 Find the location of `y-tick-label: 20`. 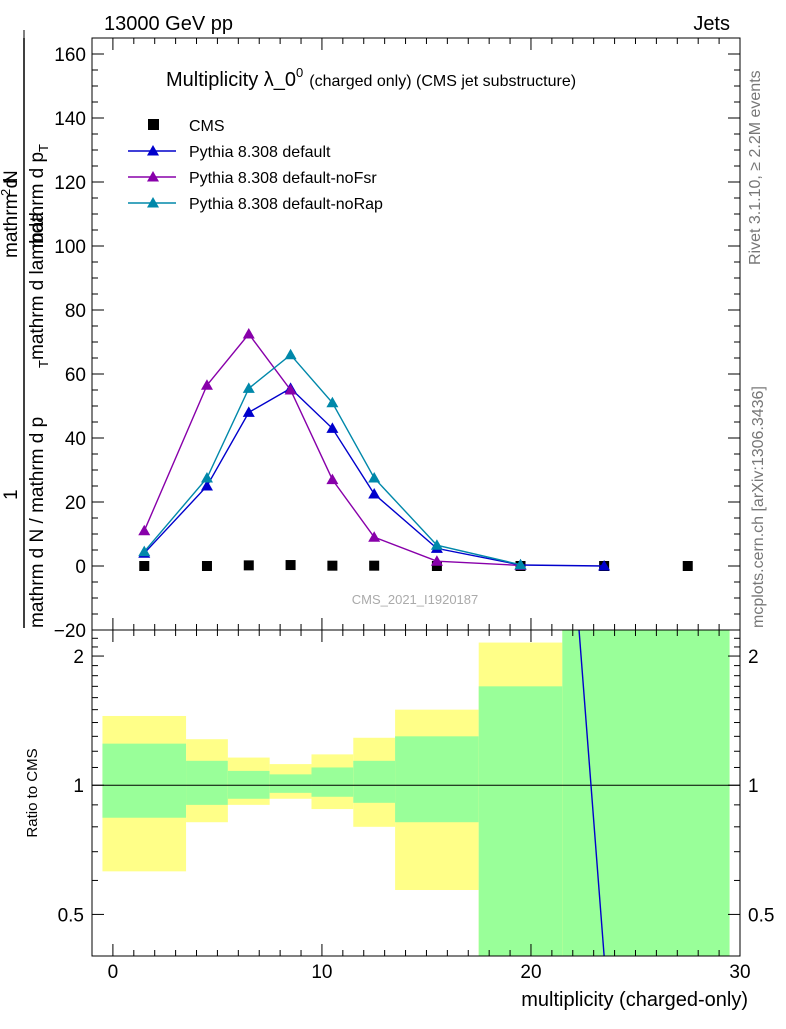

y-tick-label: 20 is located at coordinates (75, 503).